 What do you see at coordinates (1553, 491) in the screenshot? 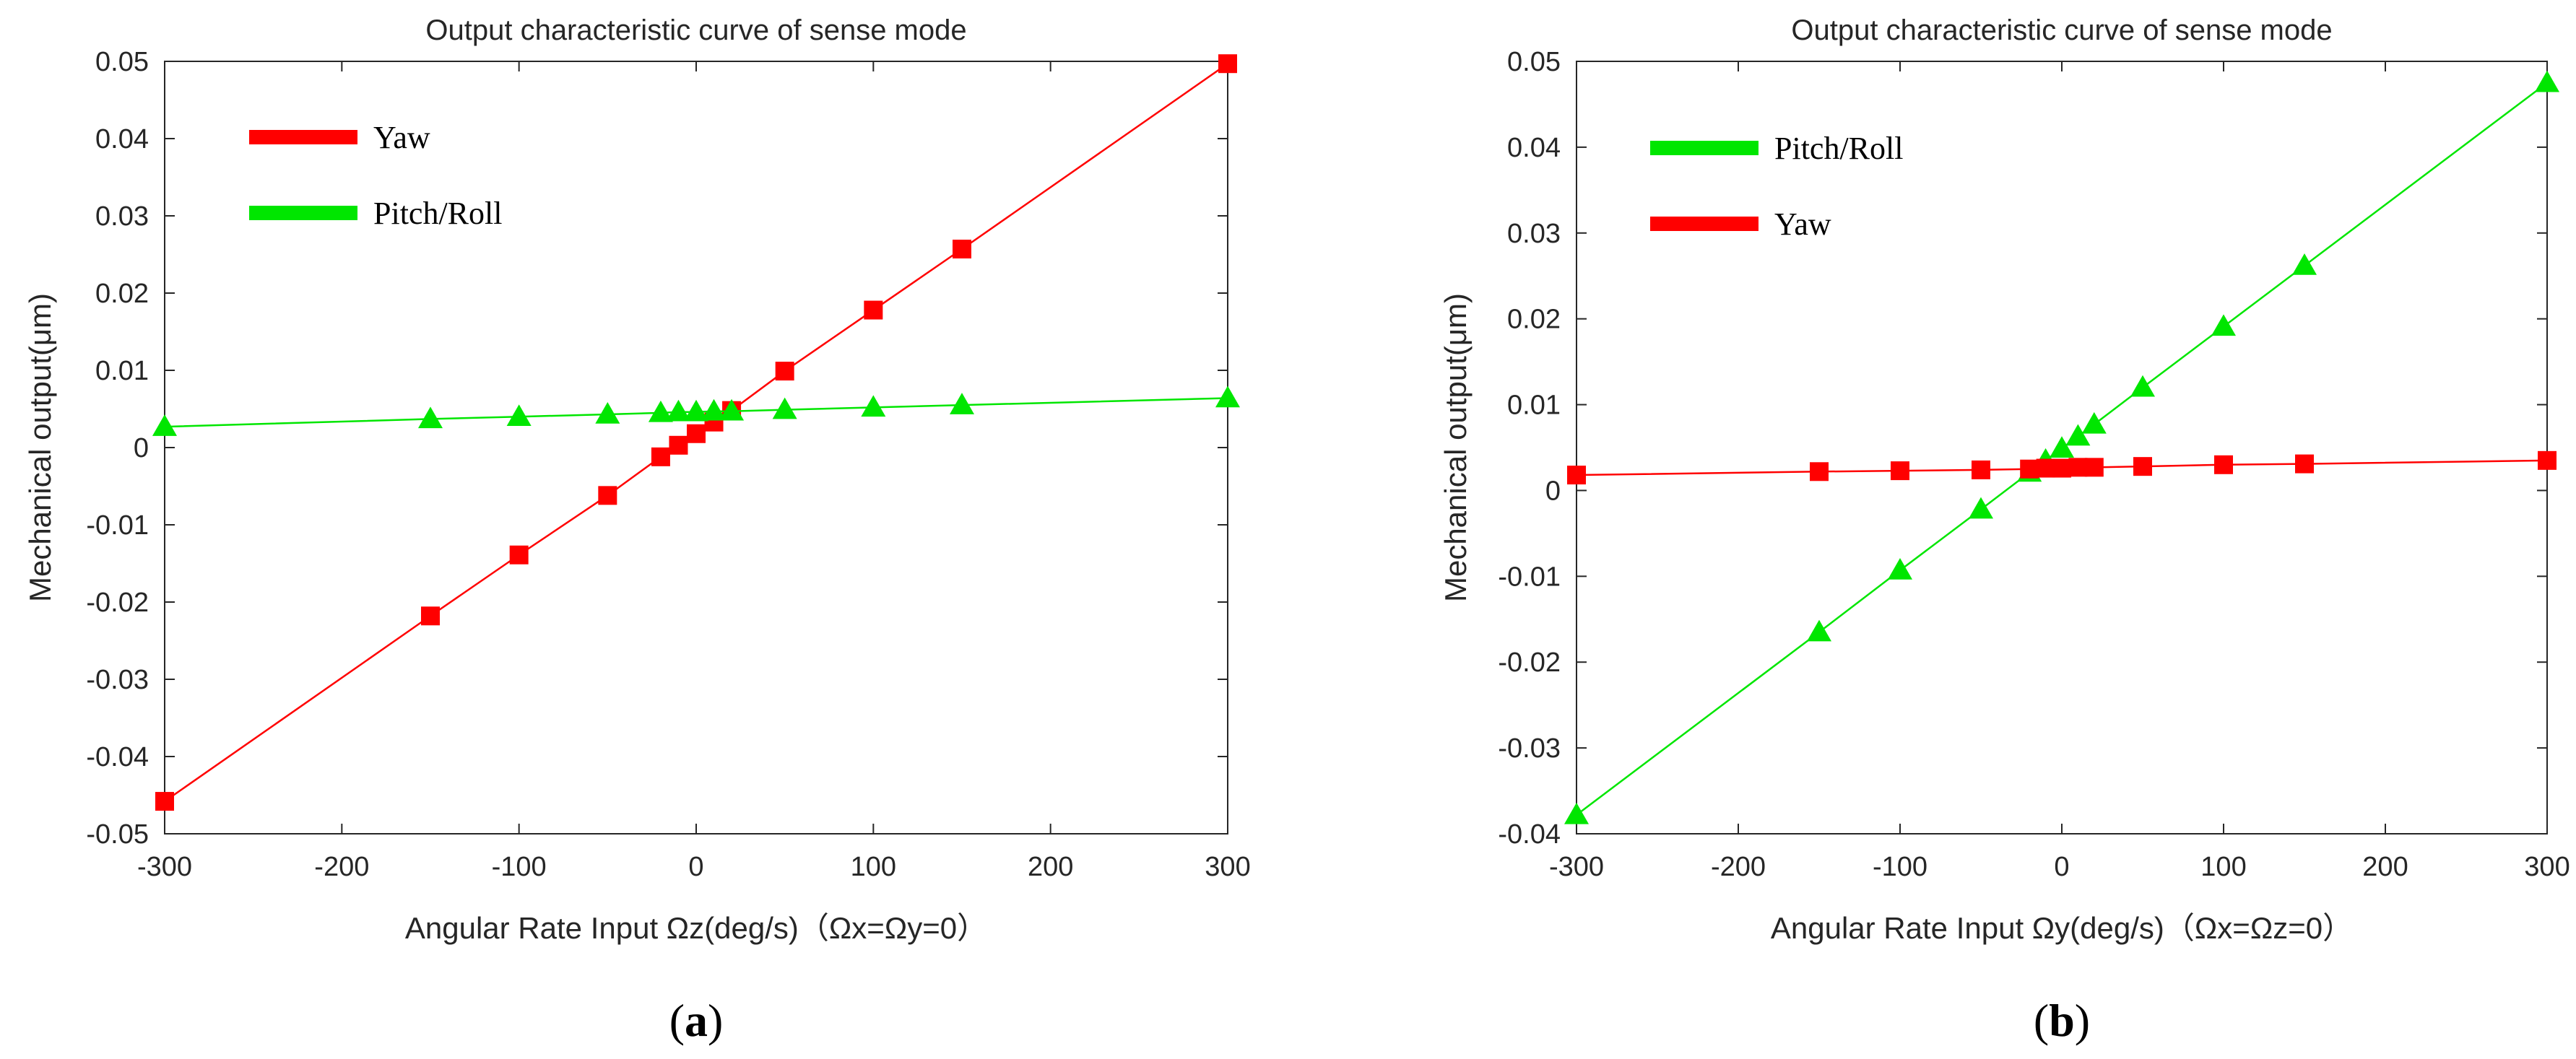
I see `y-tick-label: 0` at bounding box center [1553, 491].